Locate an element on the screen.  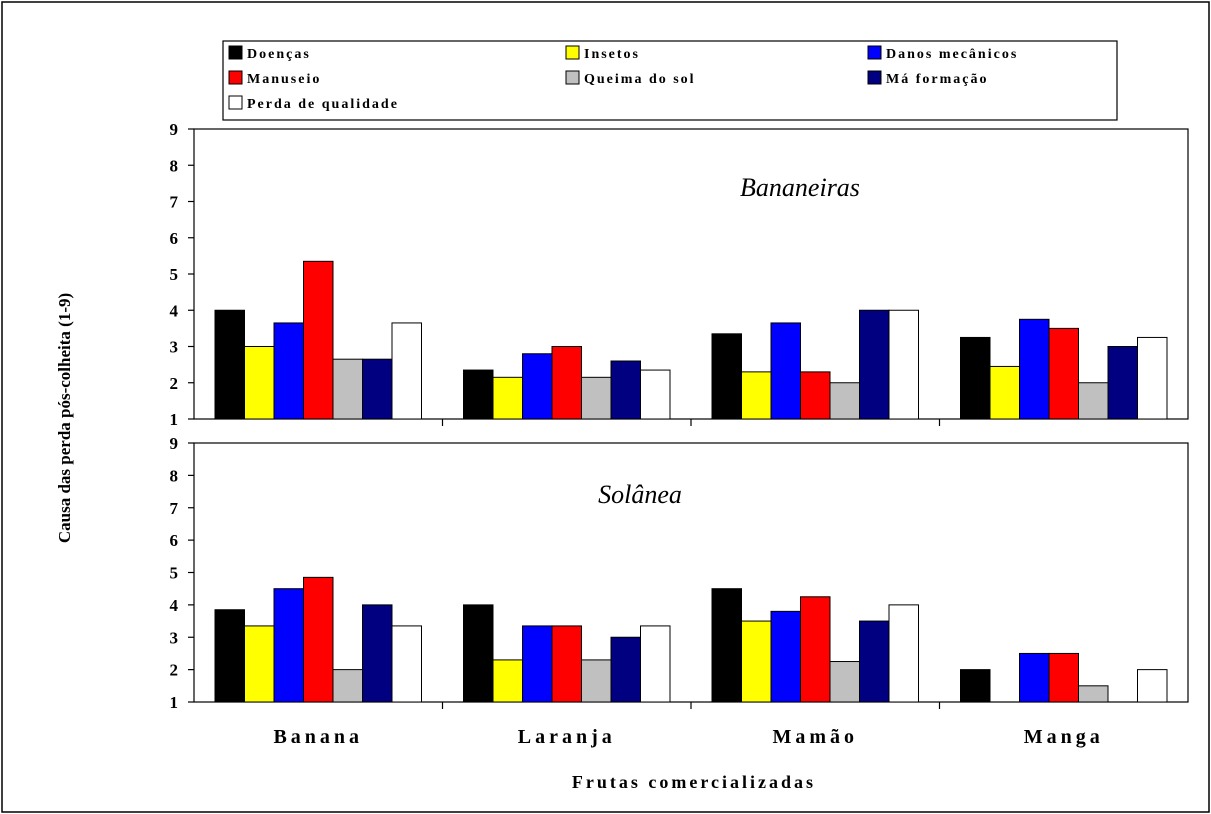
bar-m-forma-o-manga is located at coordinates (1122, 383).